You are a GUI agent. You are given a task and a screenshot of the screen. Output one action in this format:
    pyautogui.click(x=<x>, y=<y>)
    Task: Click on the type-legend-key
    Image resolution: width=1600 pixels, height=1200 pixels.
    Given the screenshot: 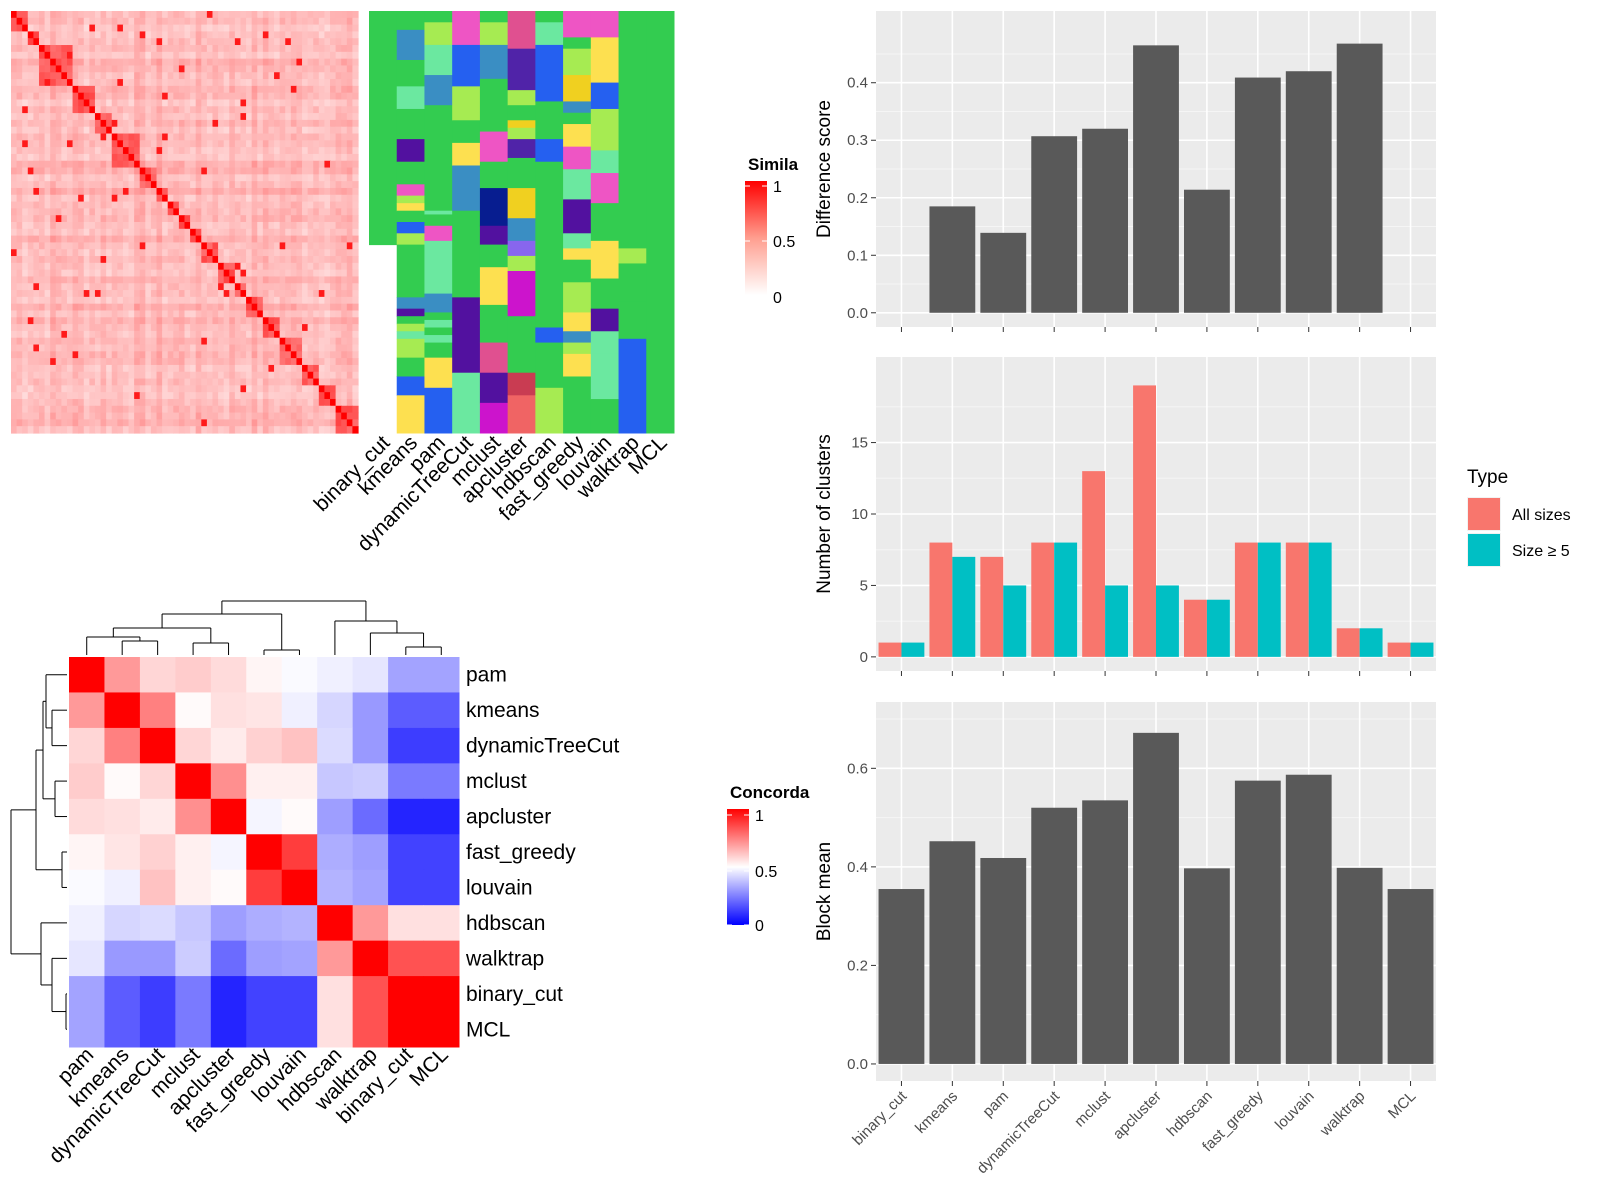 What is the action you would take?
    pyautogui.click(x=1484, y=550)
    